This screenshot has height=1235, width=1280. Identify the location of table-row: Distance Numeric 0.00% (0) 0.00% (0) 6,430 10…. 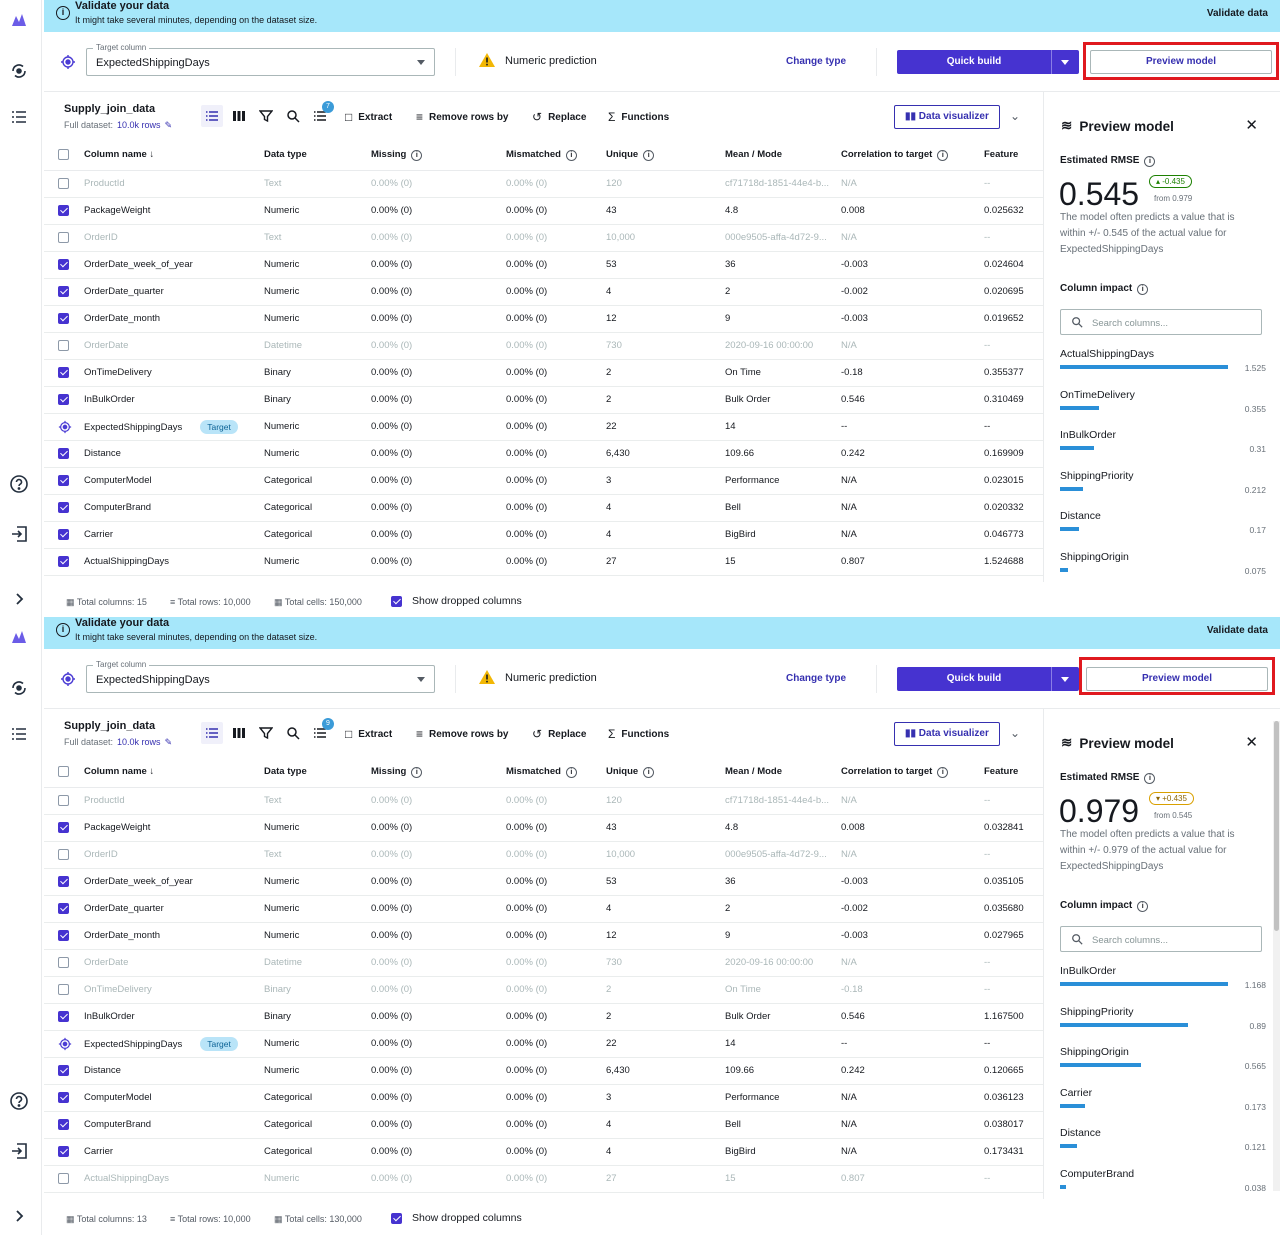
(543, 454).